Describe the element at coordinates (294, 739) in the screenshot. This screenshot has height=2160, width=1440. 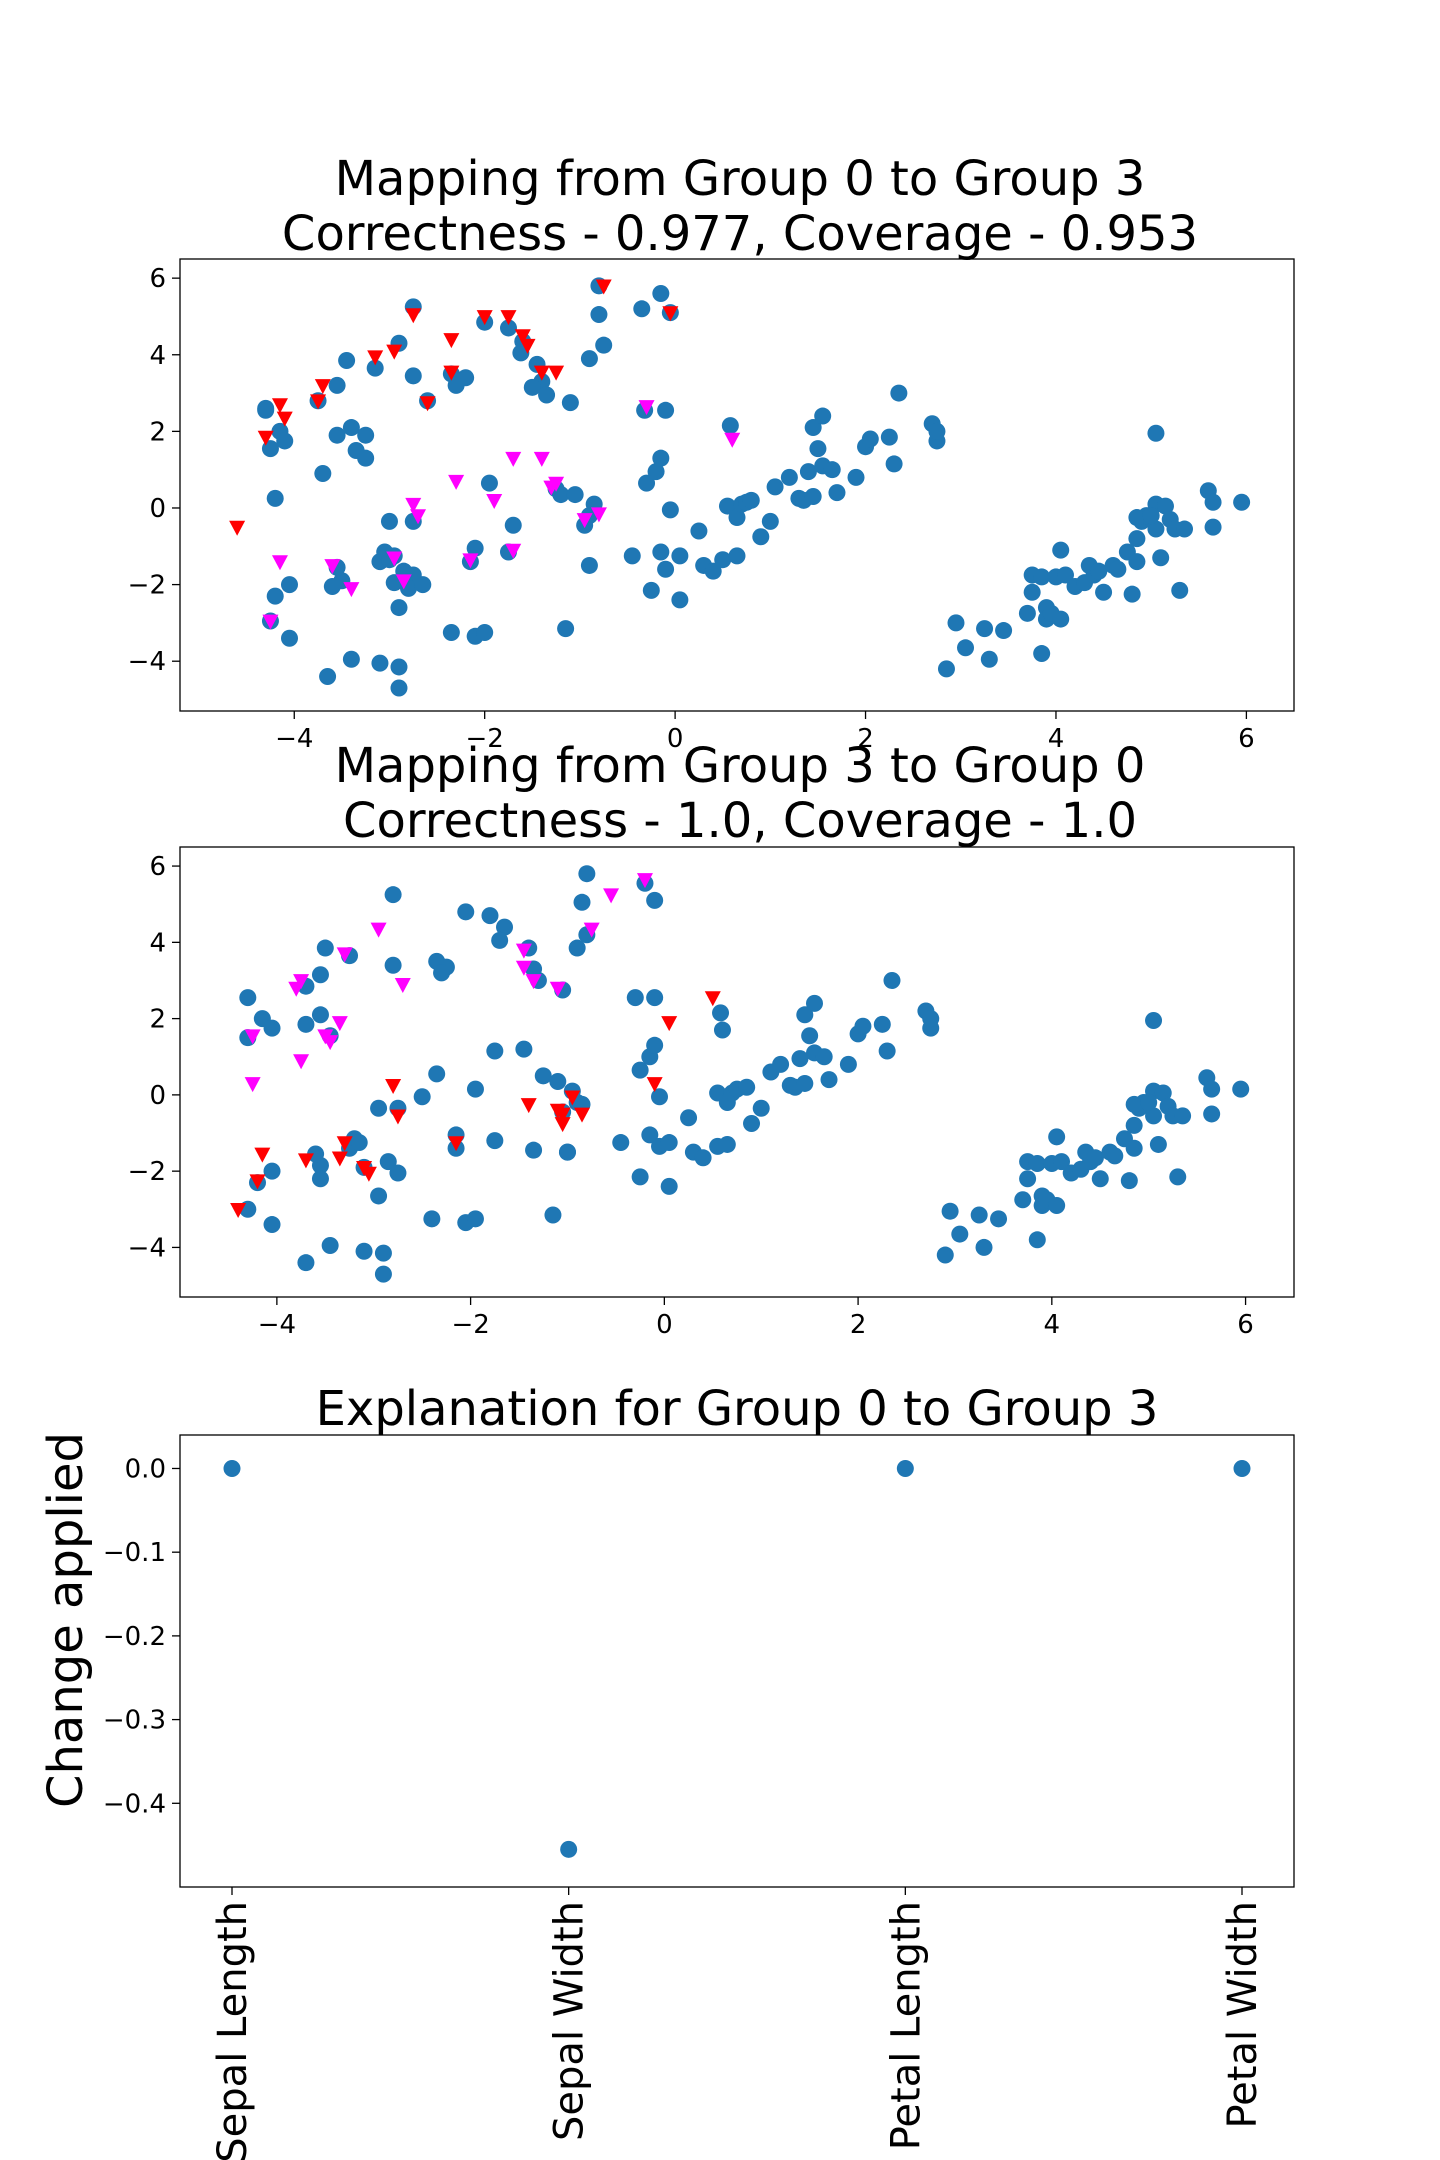
I see `x-tick-label: −4` at that location.